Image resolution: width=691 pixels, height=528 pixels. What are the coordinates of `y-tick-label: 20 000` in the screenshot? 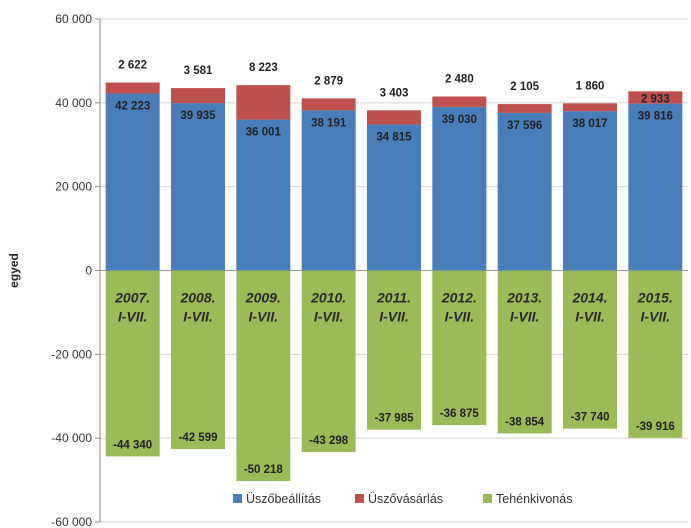 It's located at (73, 187).